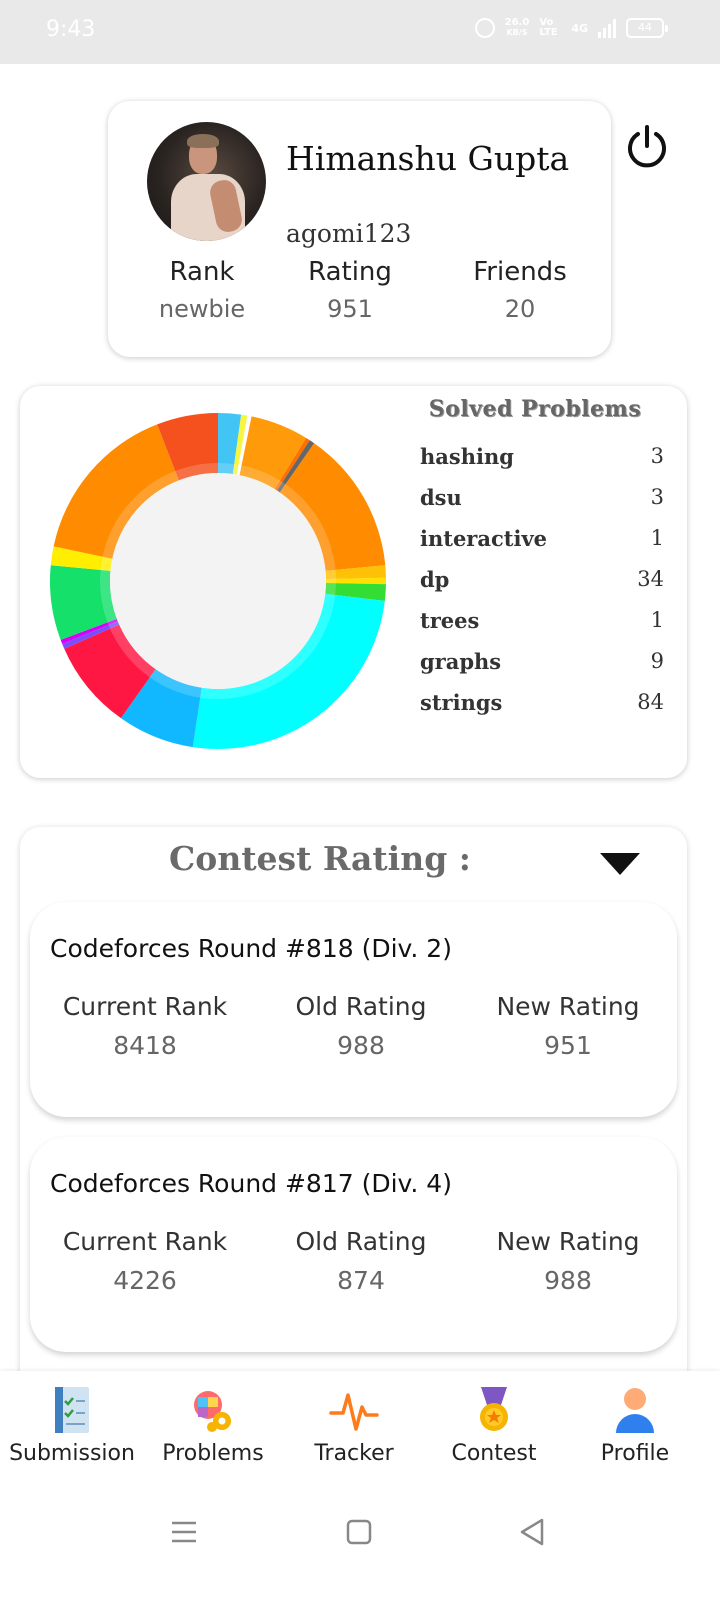 This screenshot has width=720, height=1600. Describe the element at coordinates (435, 579) in the screenshot. I see `tag-name: dp` at that location.